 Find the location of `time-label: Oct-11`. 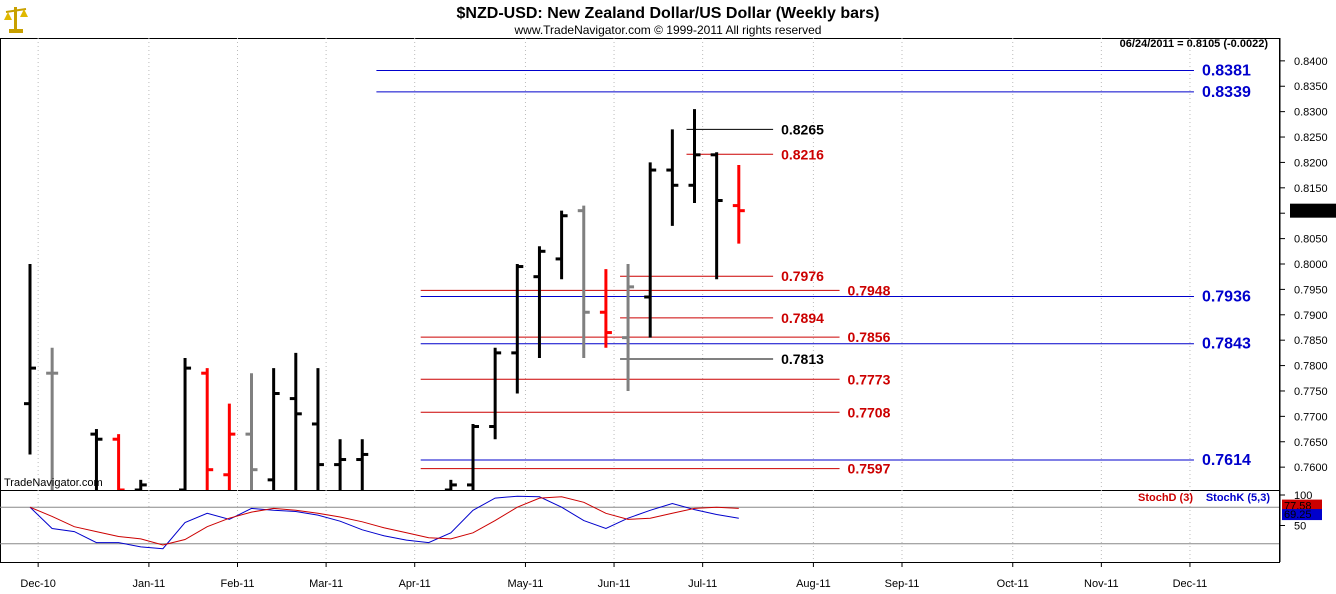

time-label: Oct-11 is located at coordinates (1013, 584).